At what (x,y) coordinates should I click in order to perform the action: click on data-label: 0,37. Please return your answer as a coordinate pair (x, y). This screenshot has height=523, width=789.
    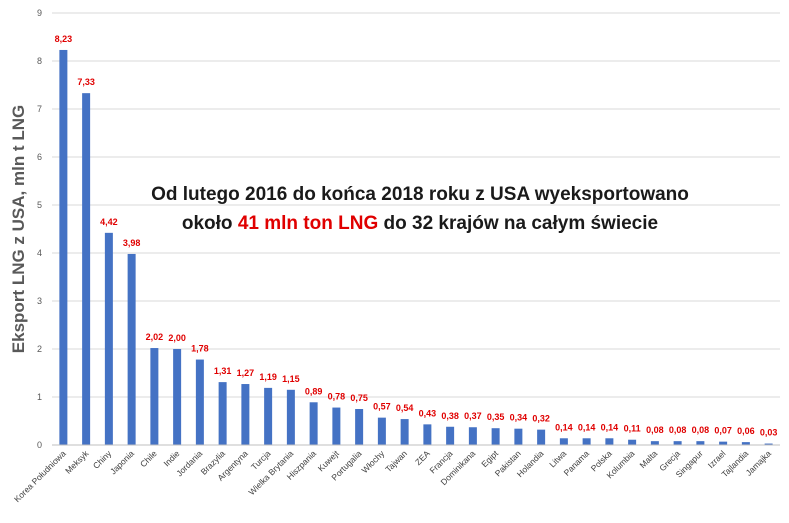
    Looking at the image, I should click on (473, 416).